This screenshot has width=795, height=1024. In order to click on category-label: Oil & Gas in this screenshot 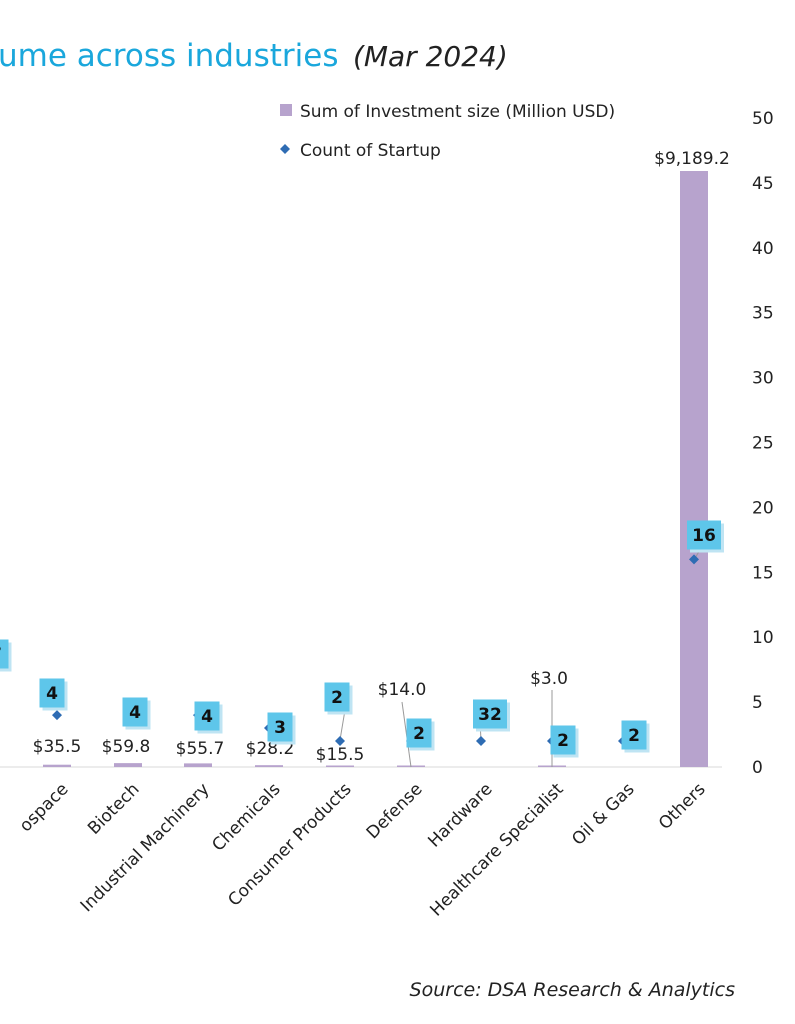, I will do `click(603, 814)`.